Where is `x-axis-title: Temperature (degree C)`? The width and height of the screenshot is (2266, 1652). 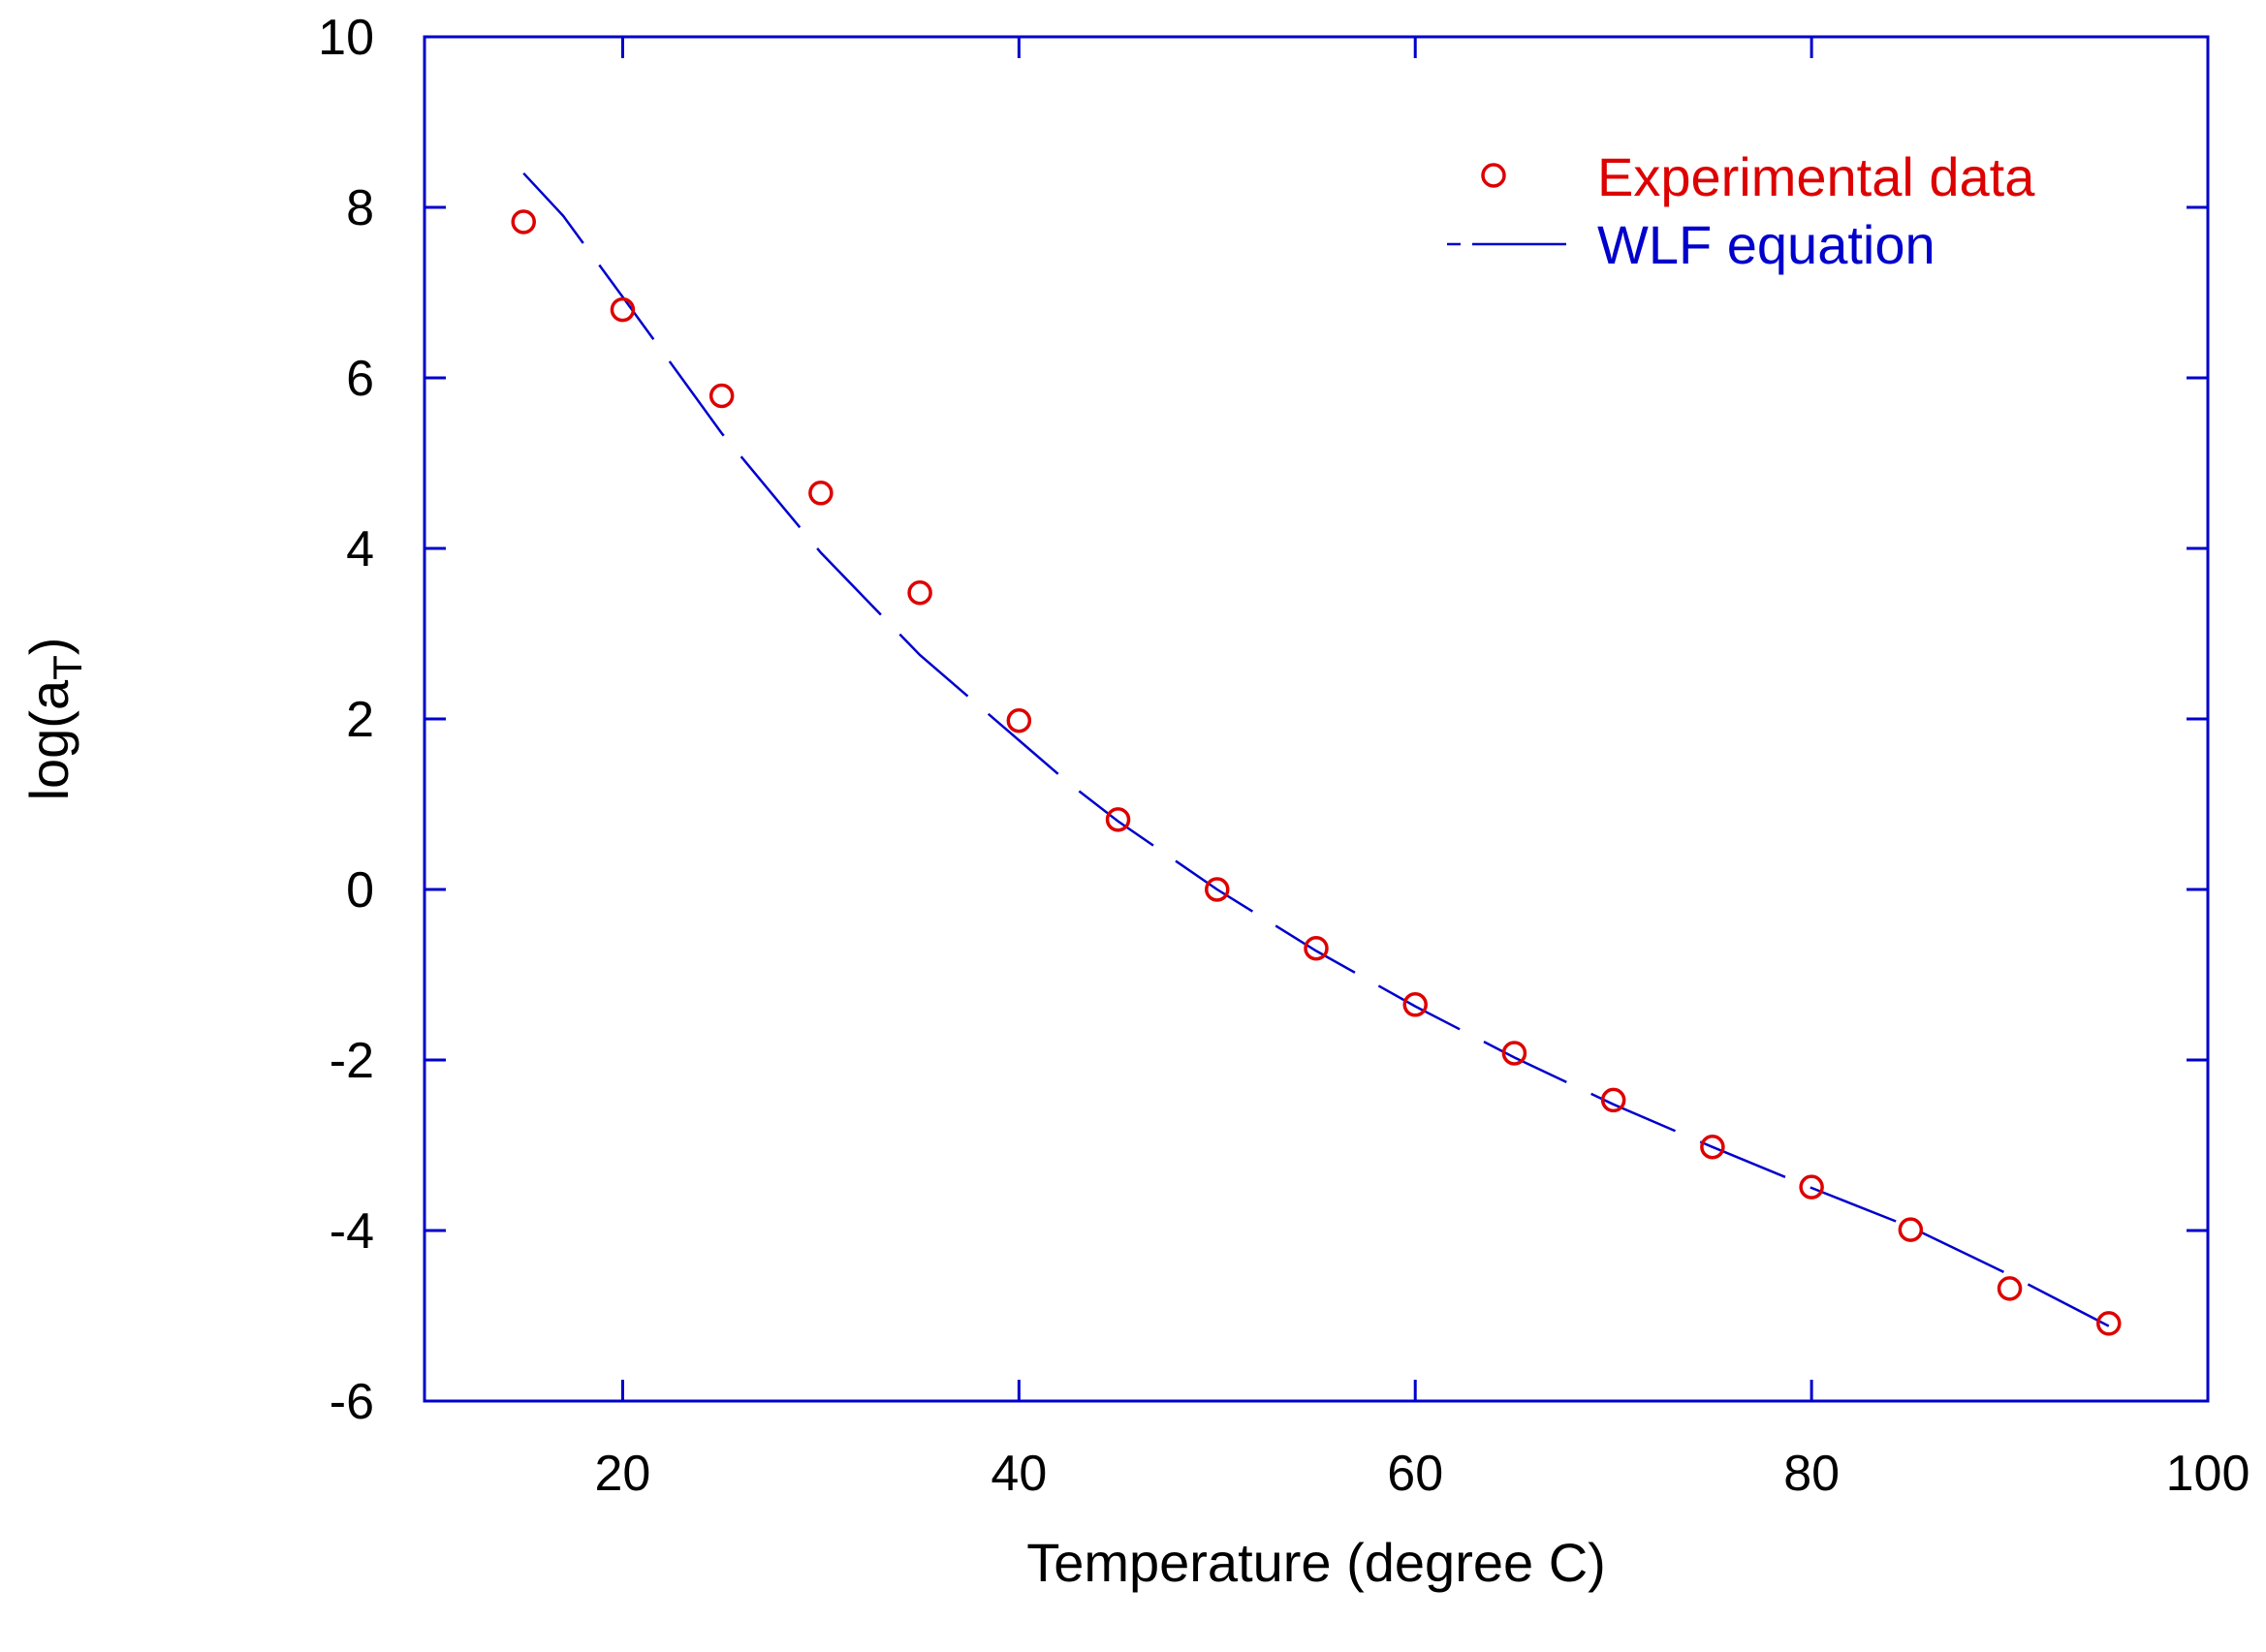
x-axis-title: Temperature (degree C) is located at coordinates (1316, 1562).